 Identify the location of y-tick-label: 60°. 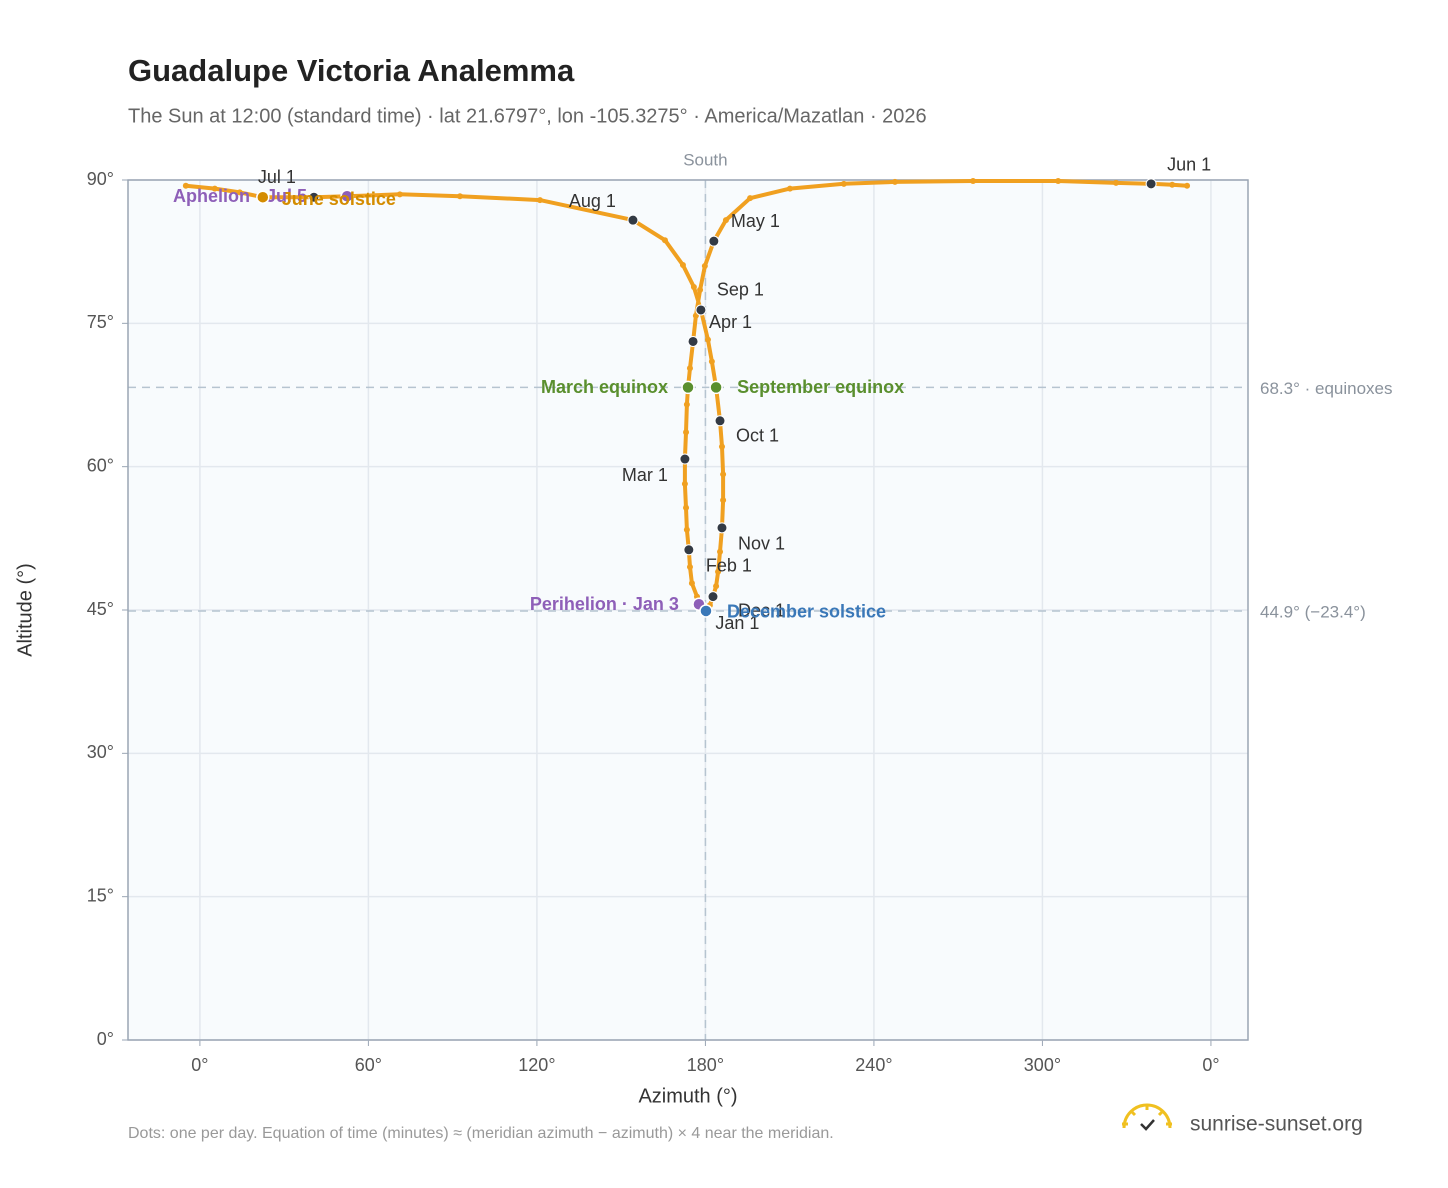
(100, 465).